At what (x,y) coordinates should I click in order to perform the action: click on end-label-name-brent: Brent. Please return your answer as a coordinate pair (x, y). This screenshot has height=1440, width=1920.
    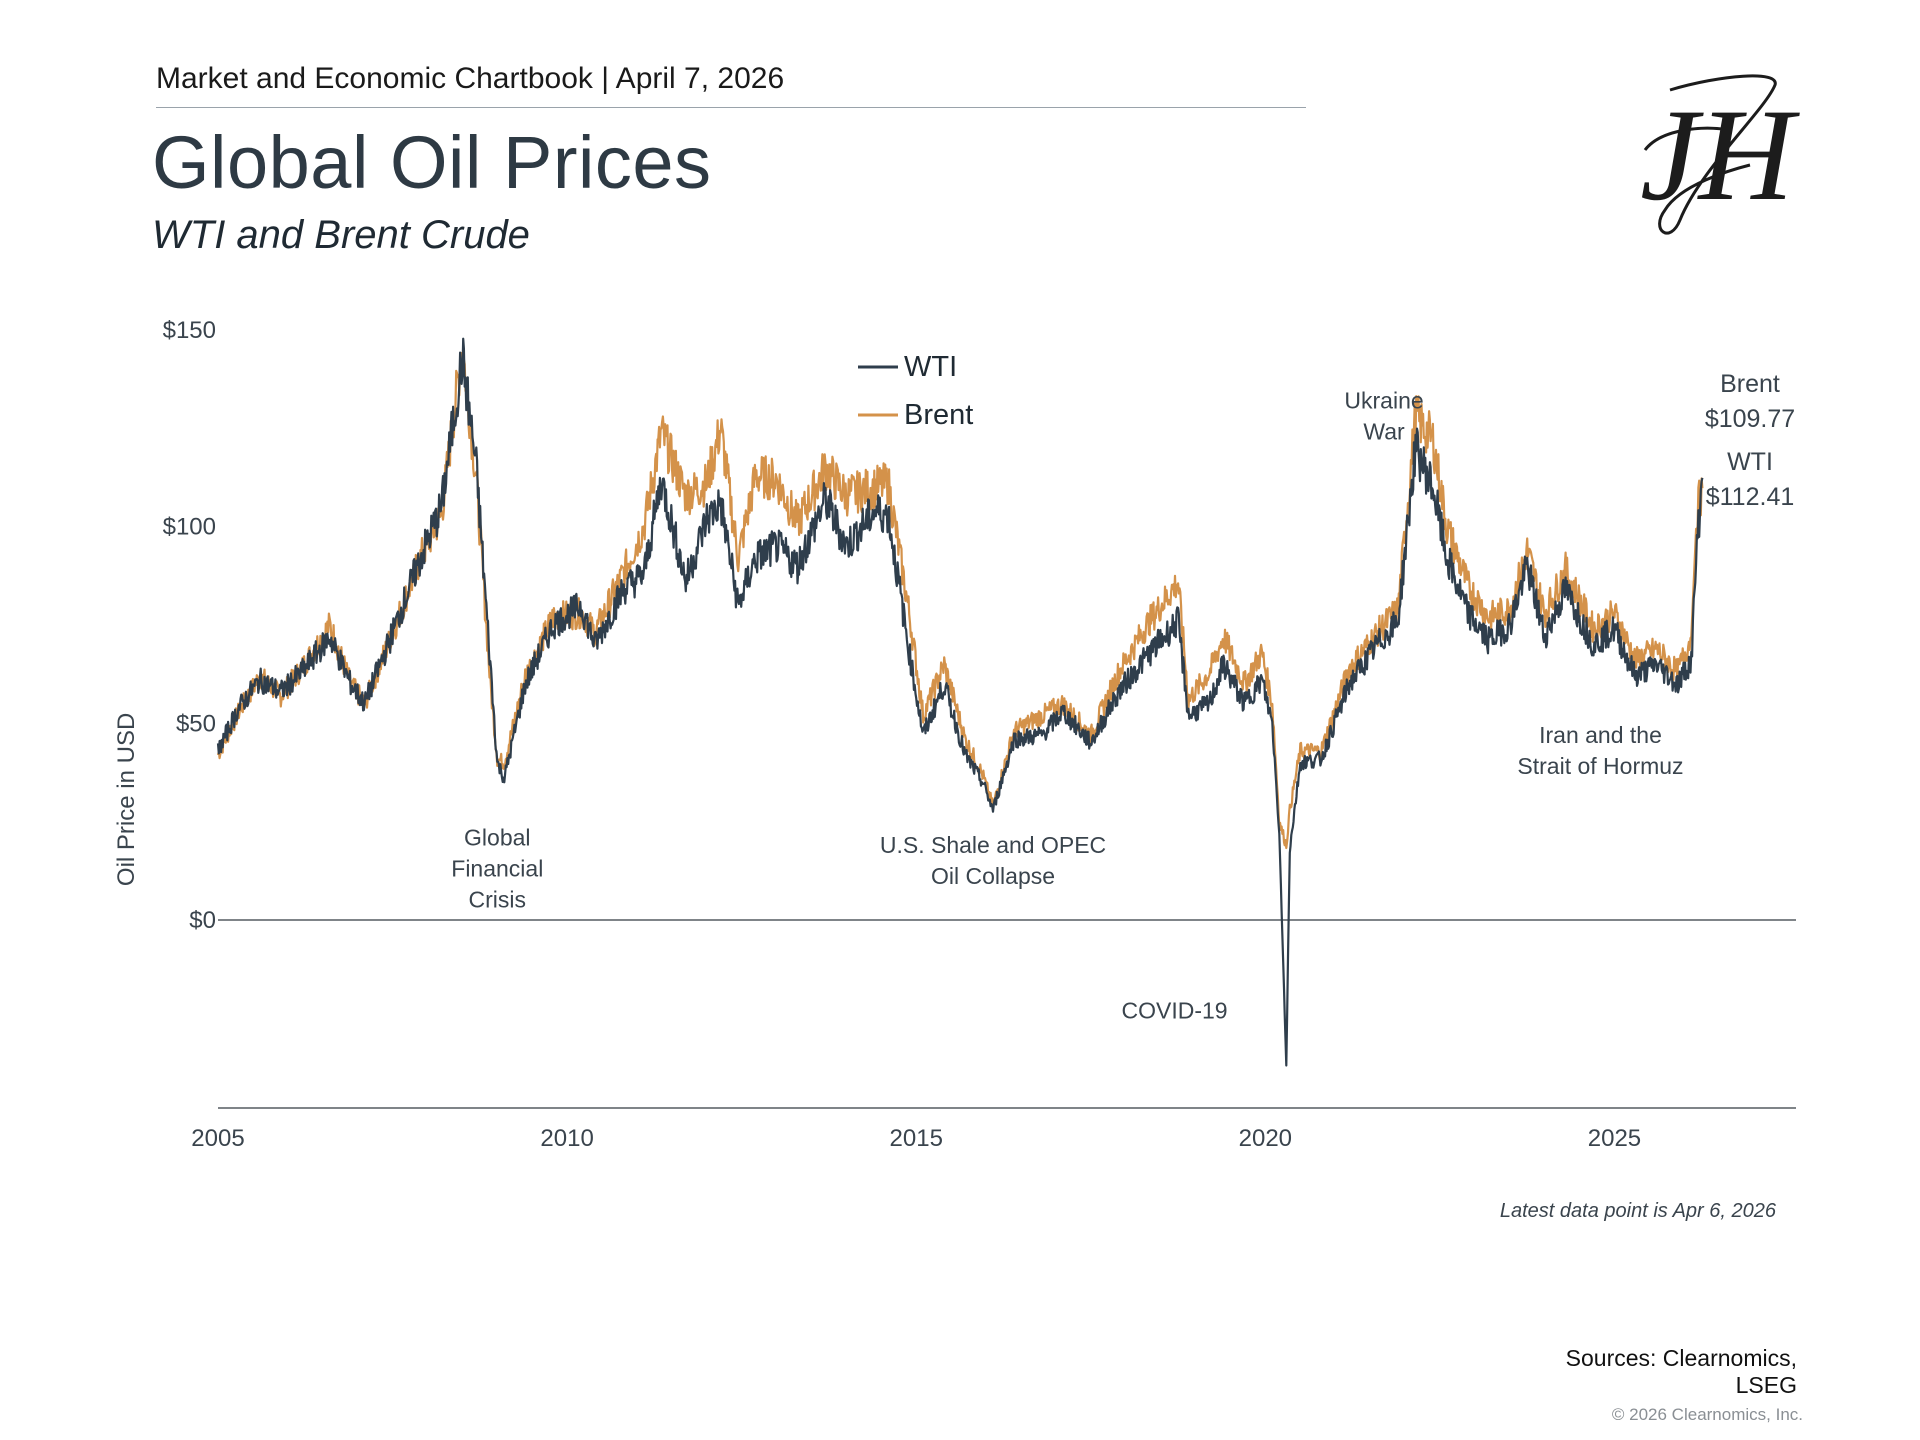
    Looking at the image, I should click on (1750, 384).